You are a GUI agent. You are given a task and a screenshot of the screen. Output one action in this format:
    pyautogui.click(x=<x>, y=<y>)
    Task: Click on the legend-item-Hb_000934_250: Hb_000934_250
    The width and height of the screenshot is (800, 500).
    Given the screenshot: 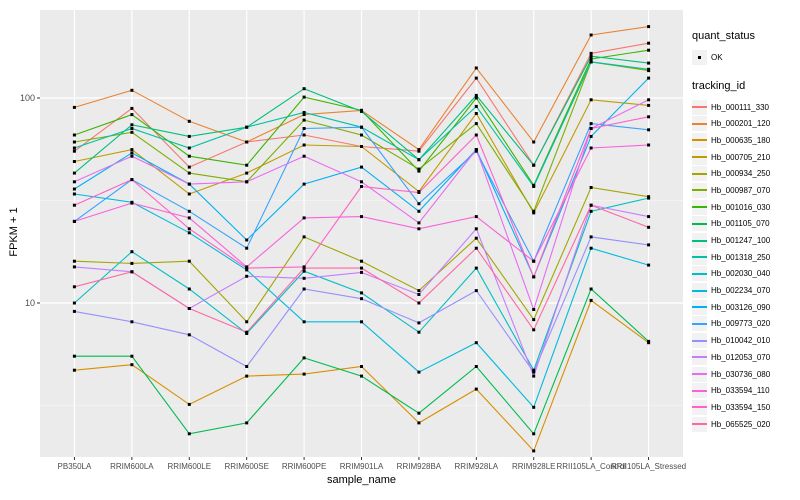 What is the action you would take?
    pyautogui.click(x=745, y=173)
    